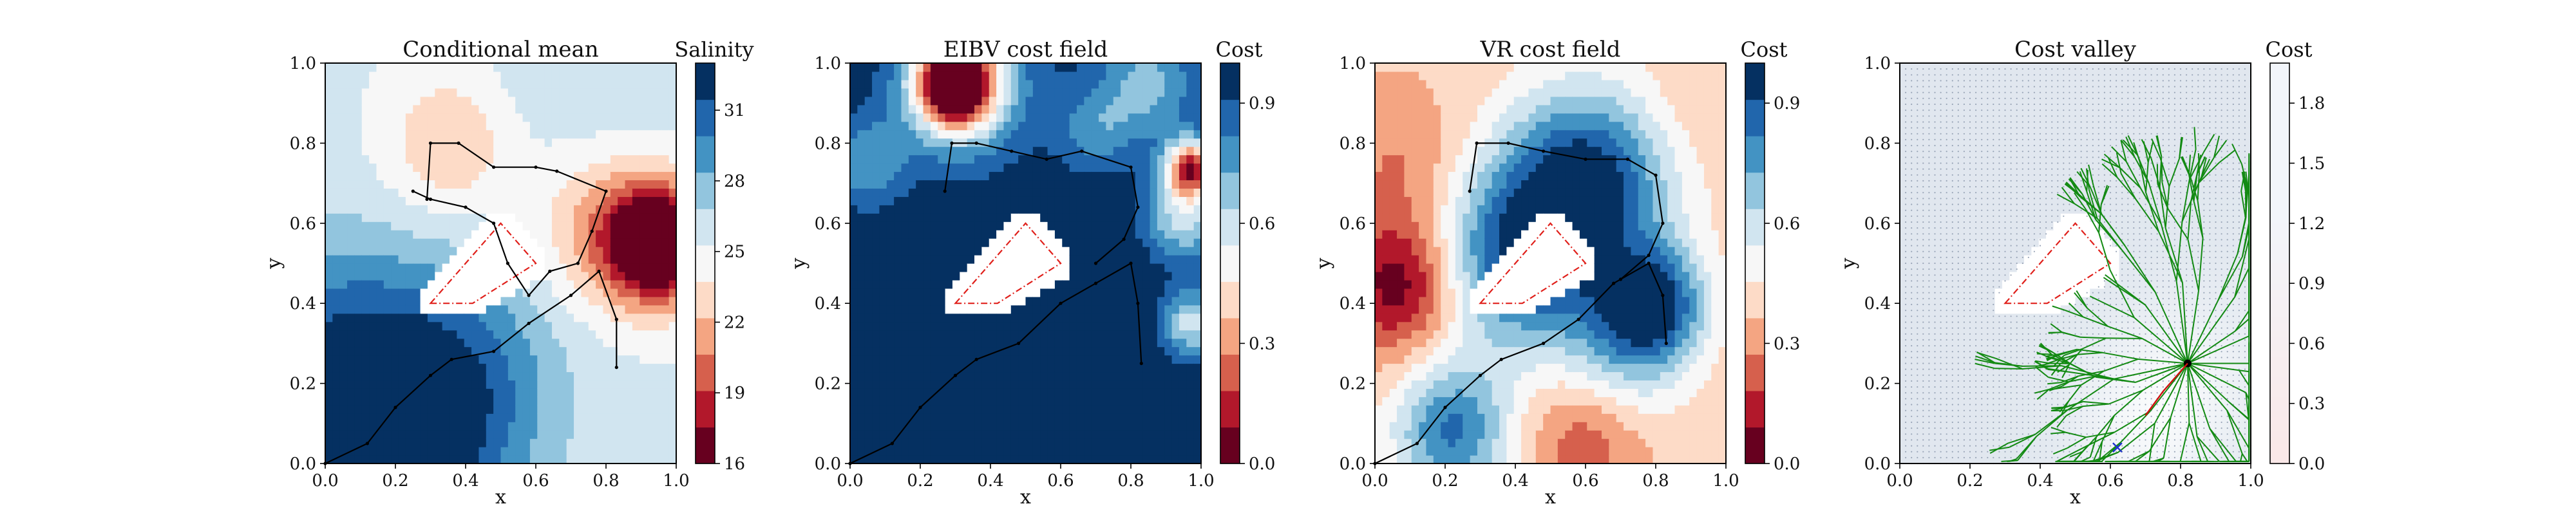 This screenshot has width=2576, height=515. What do you see at coordinates (734, 111) in the screenshot?
I see `colorbar-tick-label: 31` at bounding box center [734, 111].